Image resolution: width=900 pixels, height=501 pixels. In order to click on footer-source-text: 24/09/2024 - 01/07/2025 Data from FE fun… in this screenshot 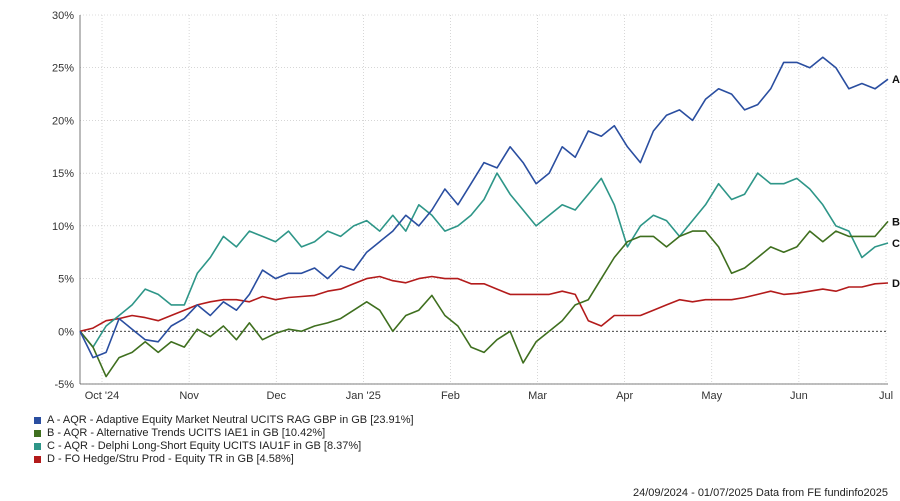, I will do `click(760, 493)`.